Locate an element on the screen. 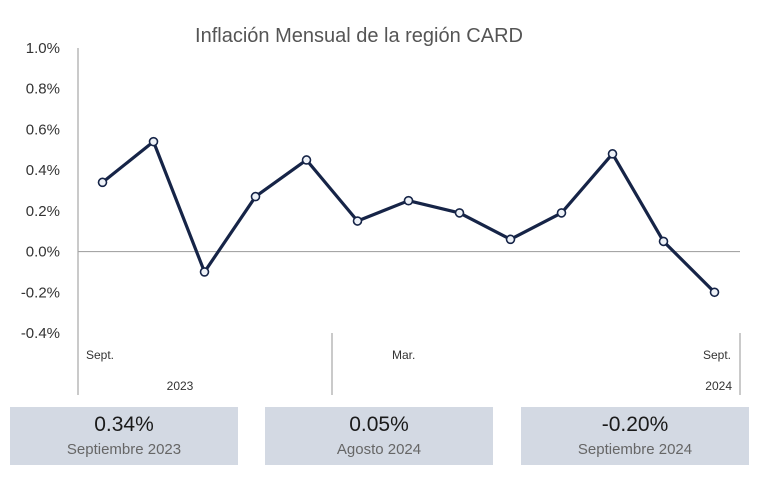 The image size is (768, 495). x-axis-labels: Sept. Mar. Sept. 2023 2024 is located at coordinates (409, 370).